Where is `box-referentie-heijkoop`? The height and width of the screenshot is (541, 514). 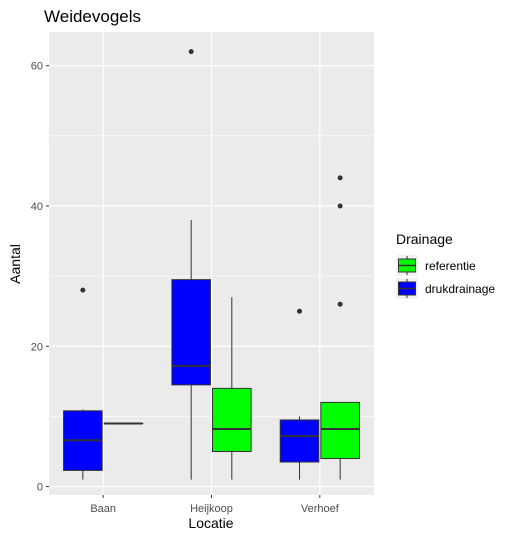
box-referentie-heijkoop is located at coordinates (232, 388).